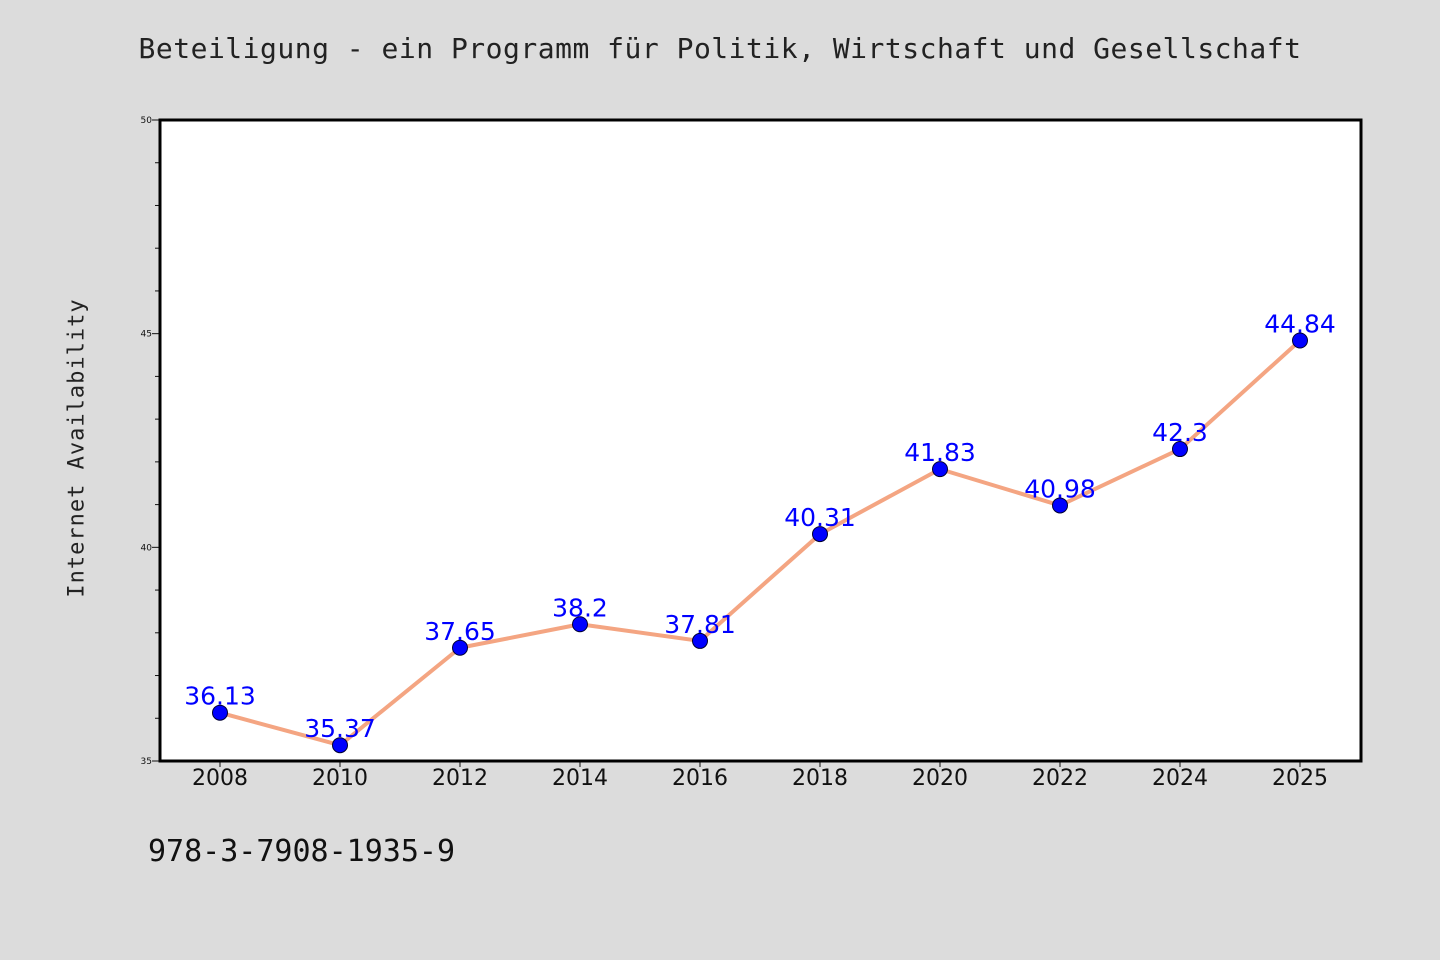  What do you see at coordinates (1060, 488) in the screenshot?
I see `data-label: 40.98` at bounding box center [1060, 488].